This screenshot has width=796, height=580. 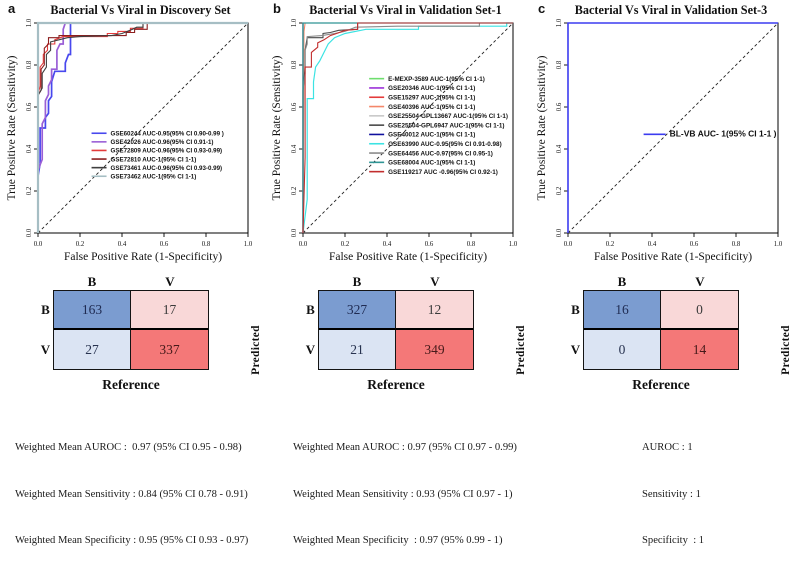 What do you see at coordinates (667, 447) in the screenshot?
I see `stat-line: AUROC : 1` at bounding box center [667, 447].